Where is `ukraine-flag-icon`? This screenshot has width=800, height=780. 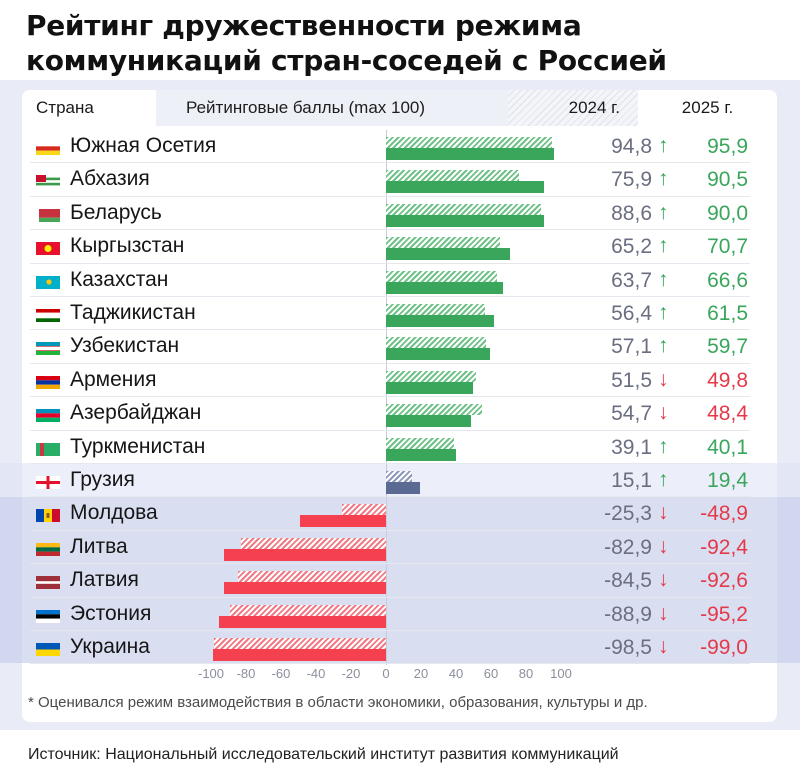 ukraine-flag-icon is located at coordinates (48, 649).